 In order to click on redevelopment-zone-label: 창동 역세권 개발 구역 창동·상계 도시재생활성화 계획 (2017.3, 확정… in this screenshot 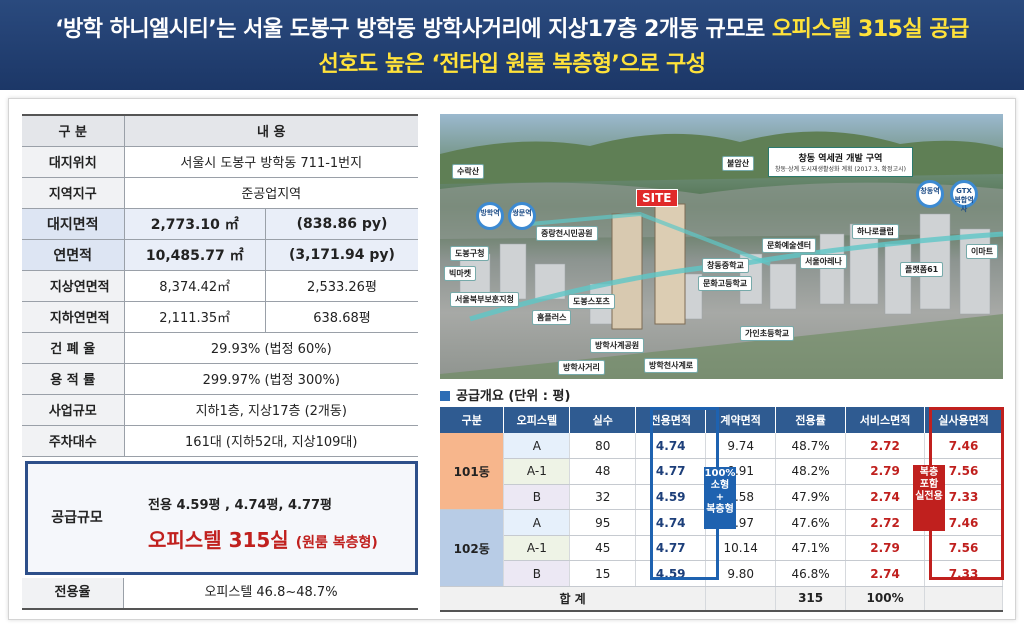, I will do `click(840, 162)`.